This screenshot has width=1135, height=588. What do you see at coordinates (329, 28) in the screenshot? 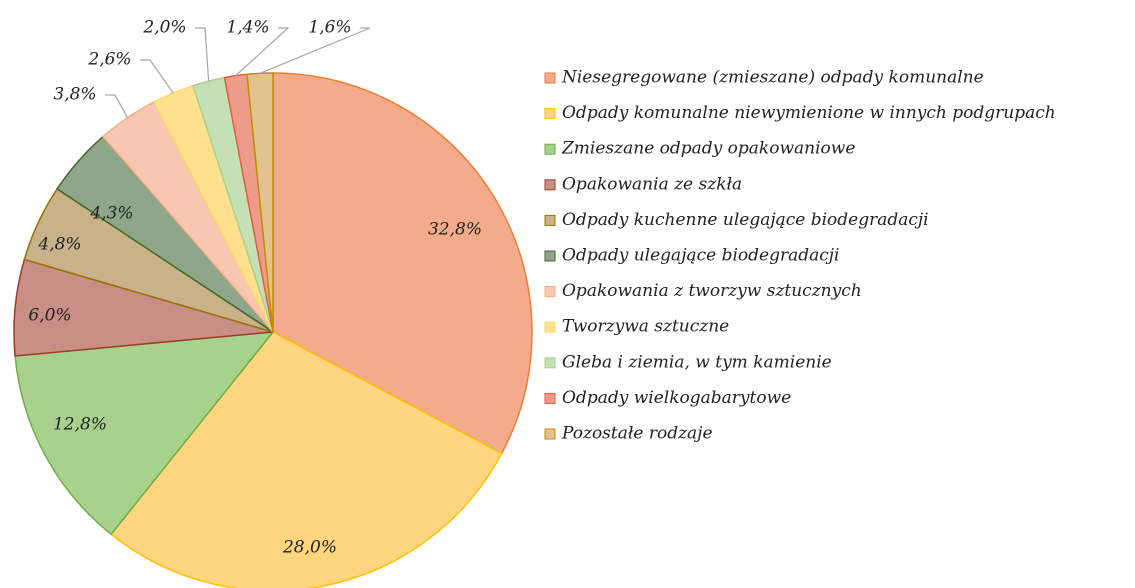
I see `data-label: 1,6%` at bounding box center [329, 28].